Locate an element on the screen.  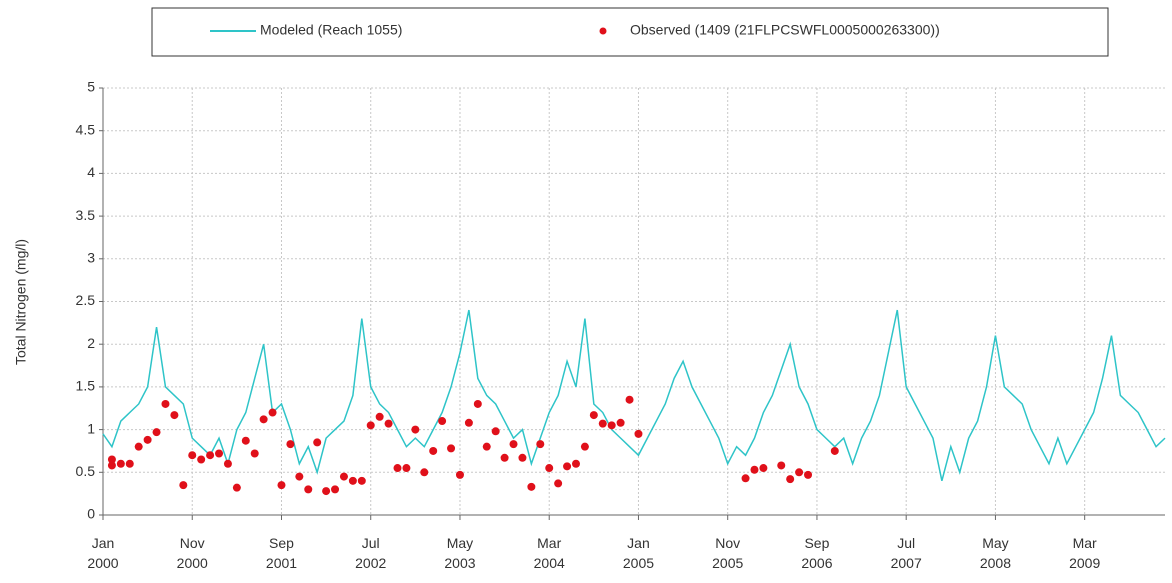
x-tick-label: Jul 2002 is located at coordinates (371, 553).